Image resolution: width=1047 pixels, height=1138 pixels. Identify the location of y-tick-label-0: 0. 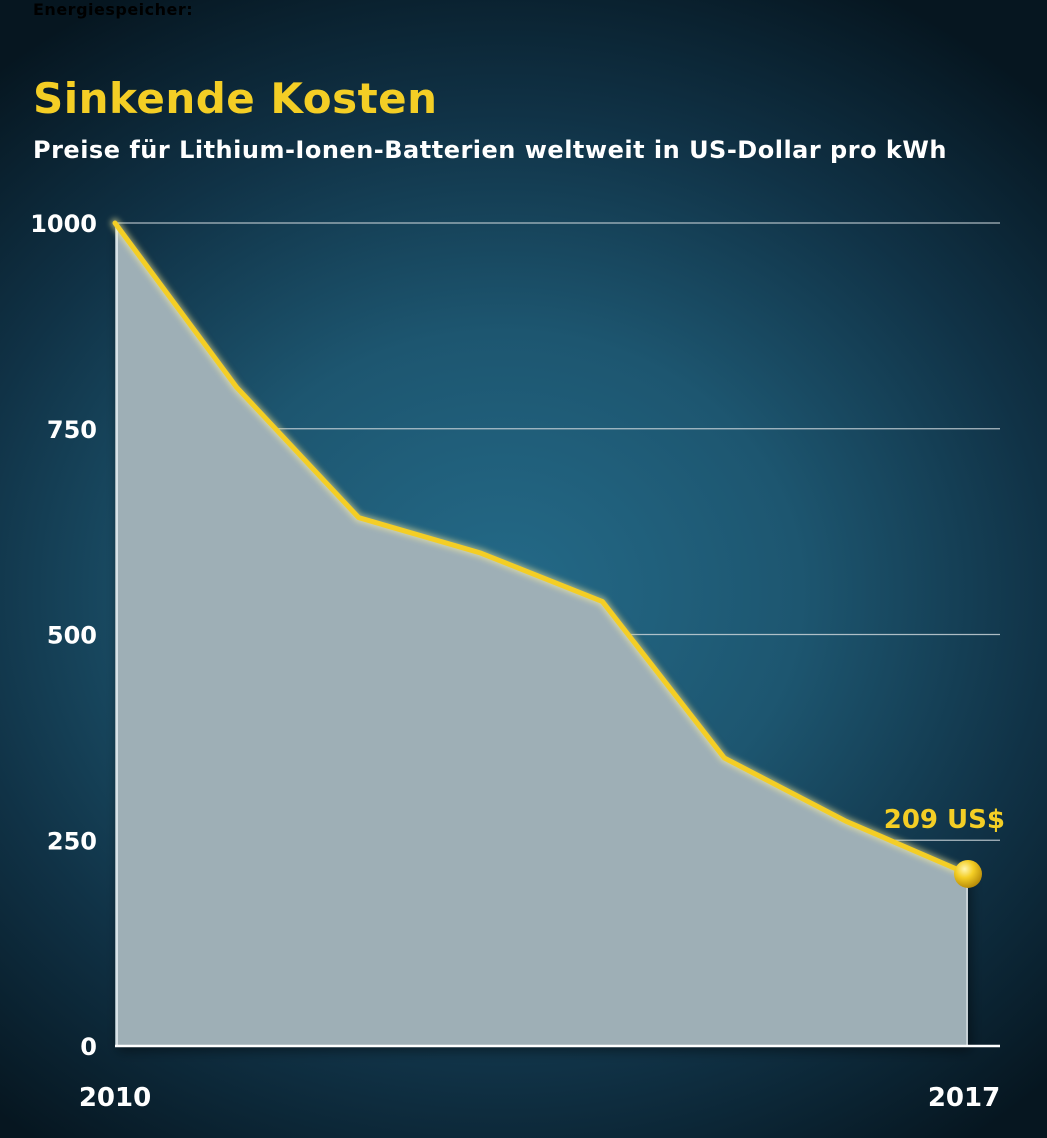
(88, 1047).